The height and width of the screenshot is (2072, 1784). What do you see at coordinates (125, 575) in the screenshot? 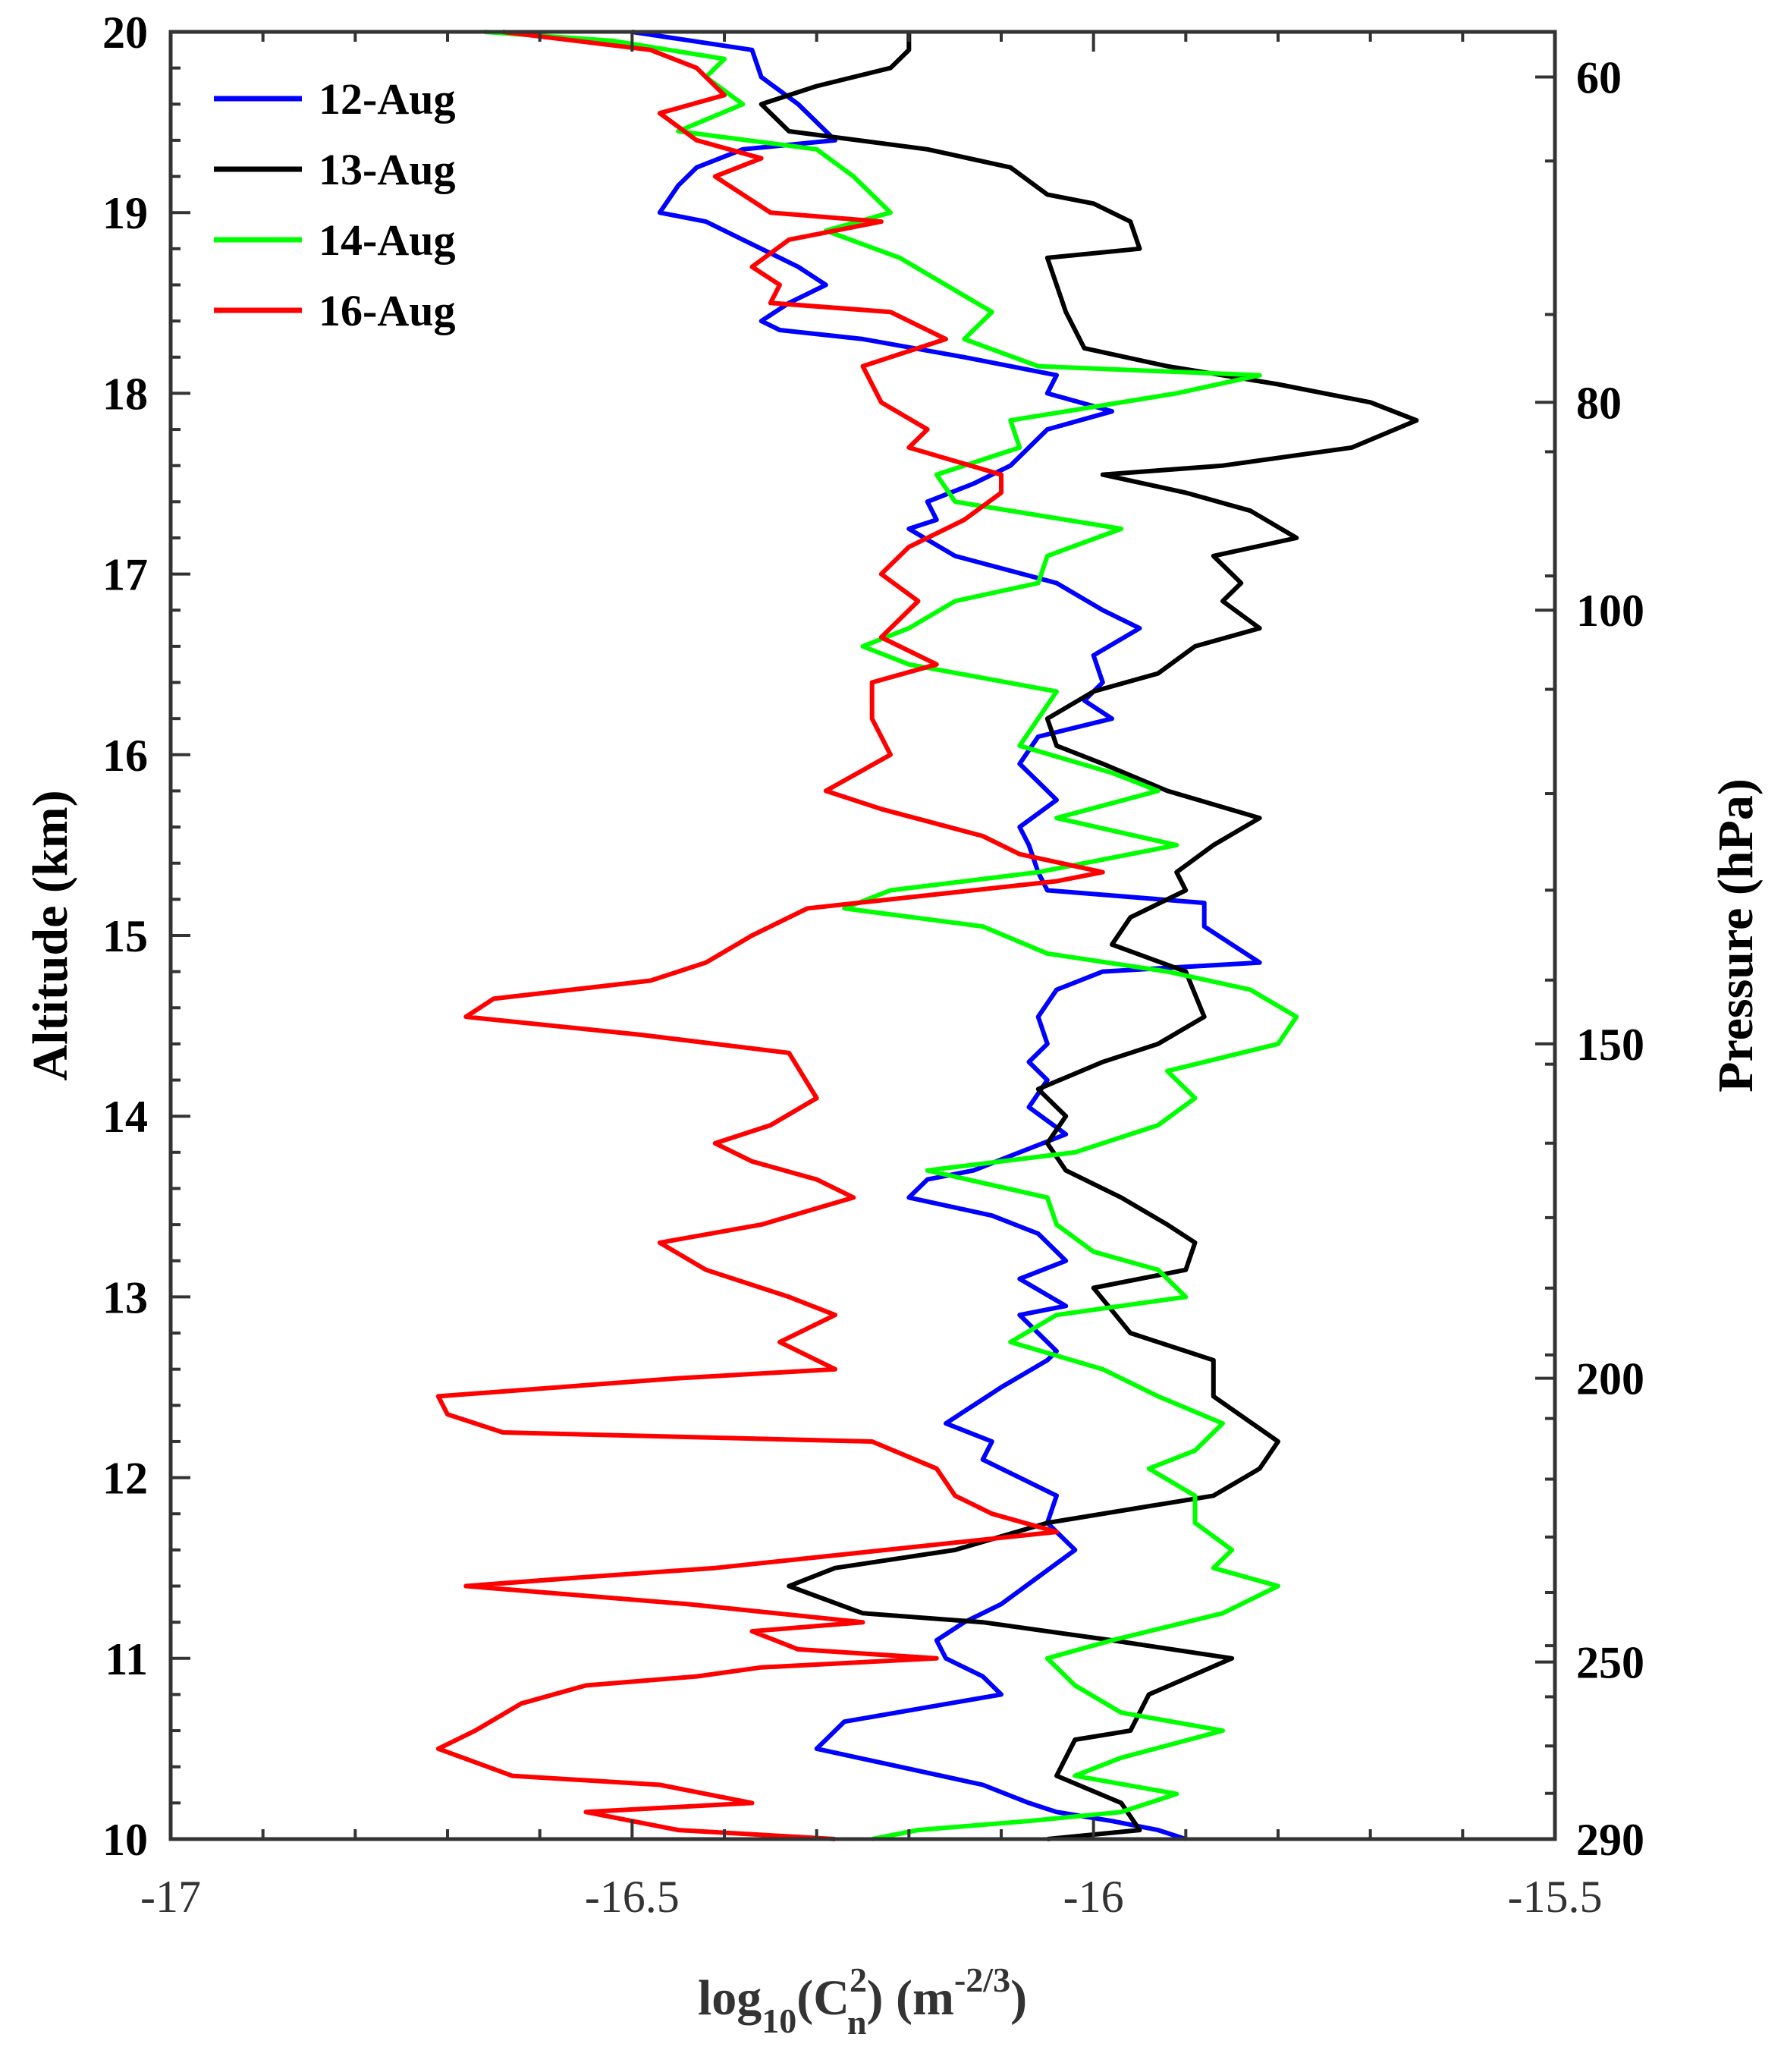
I see `y-tick-label: 17` at bounding box center [125, 575].